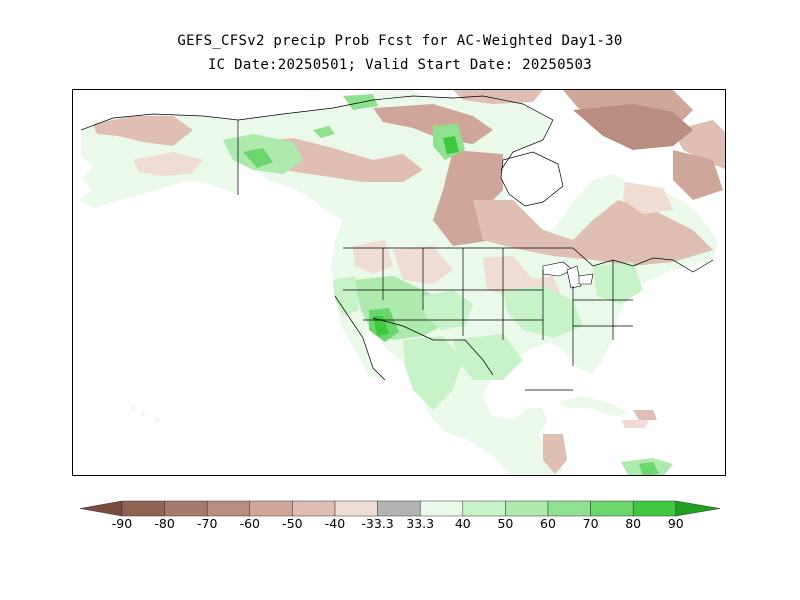  I want to click on legend-tick-label: -90, so click(122, 523).